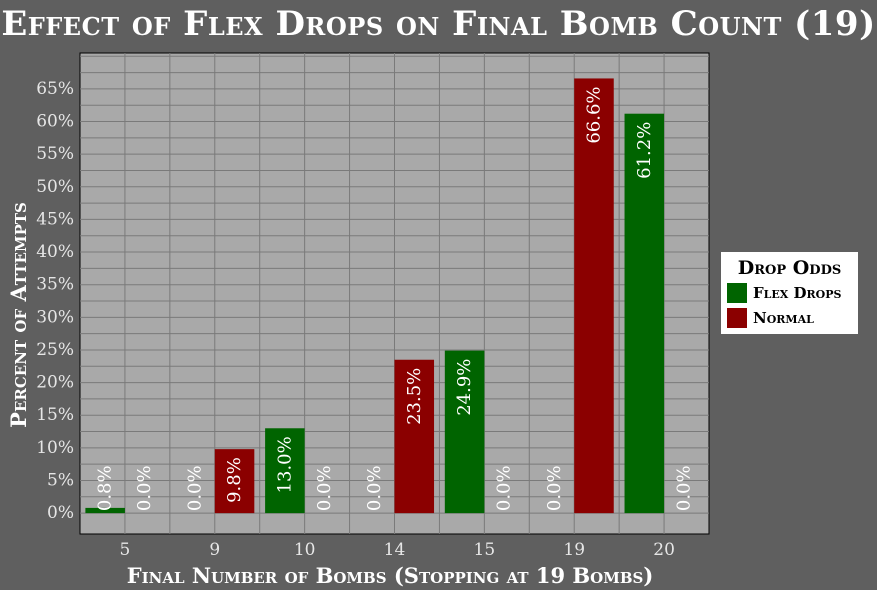  What do you see at coordinates (55, 383) in the screenshot?
I see `y-tick-label: 20%` at bounding box center [55, 383].